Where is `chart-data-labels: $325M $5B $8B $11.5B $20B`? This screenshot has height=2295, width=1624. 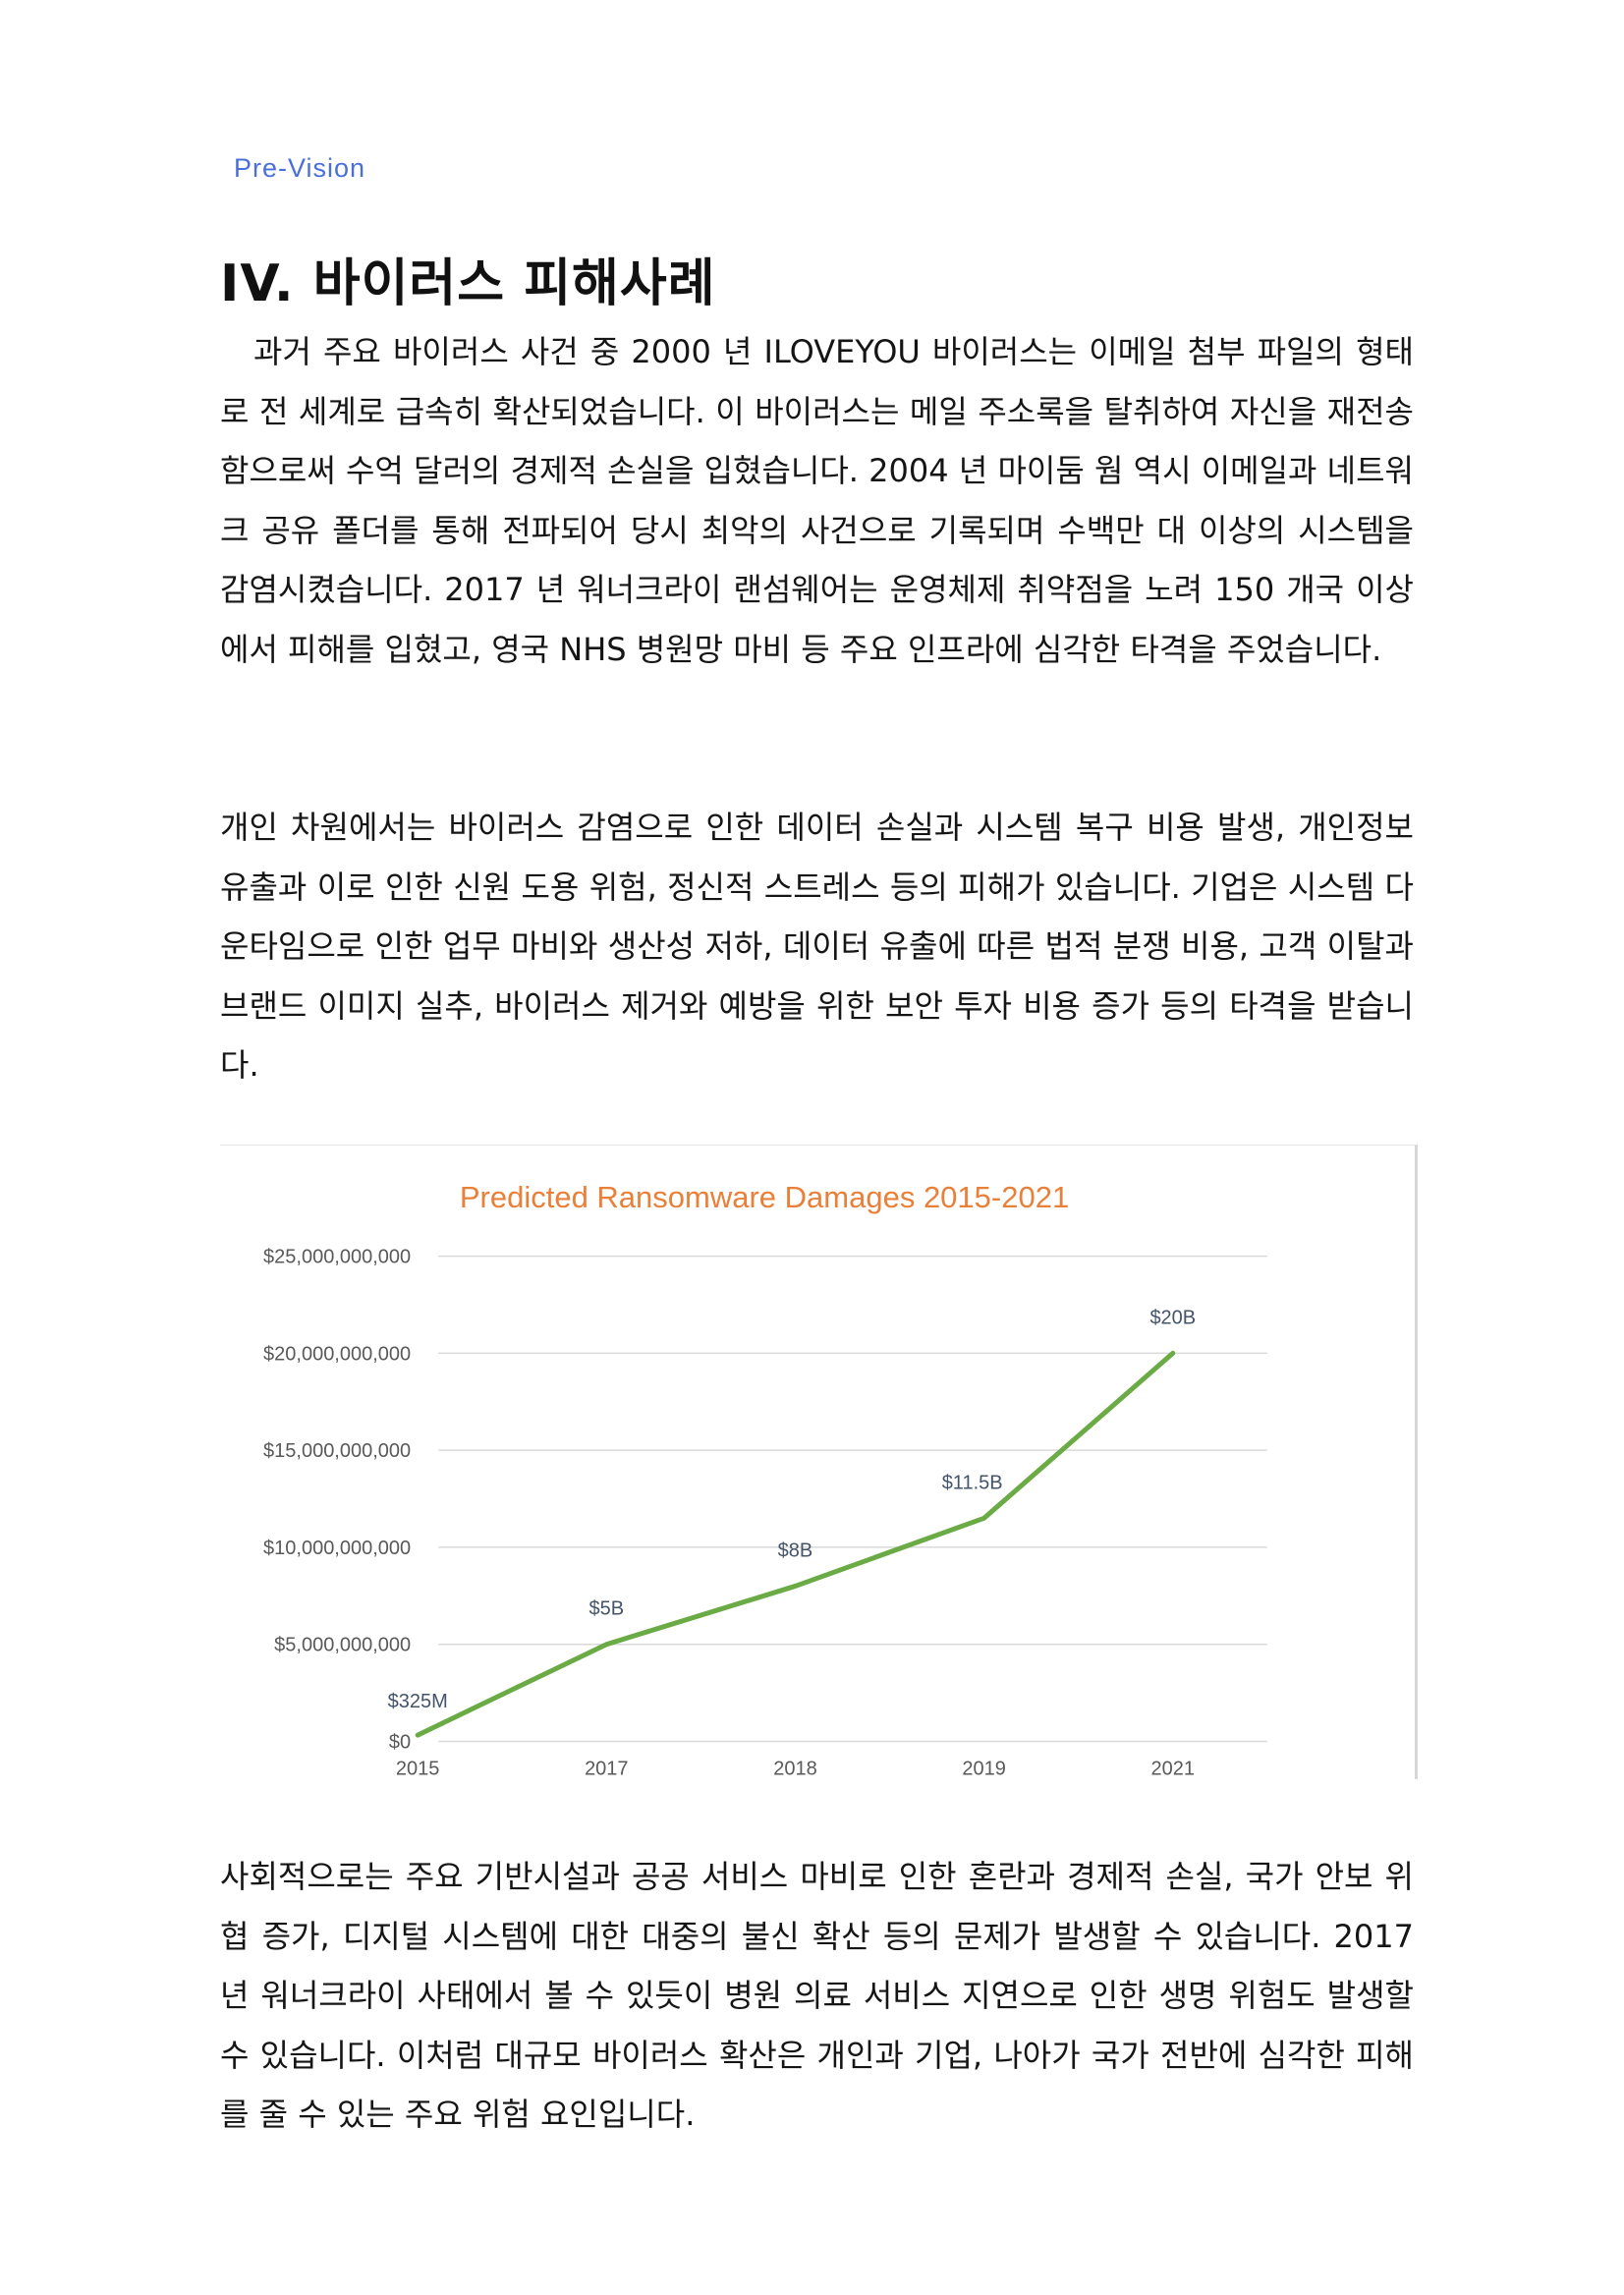
chart-data-labels: $325M $5B $8B $11.5B $20B is located at coordinates (792, 1510).